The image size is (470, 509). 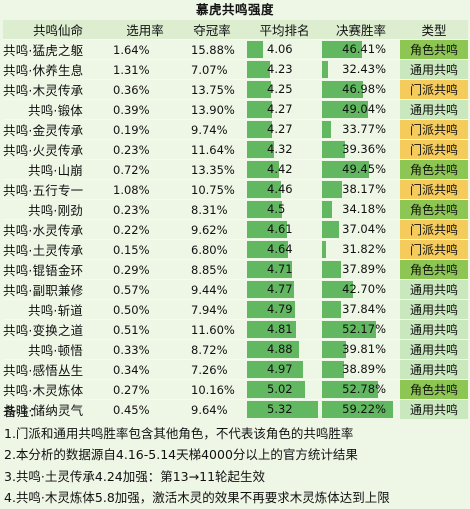 I want to click on table-row: 共鸣·储纳灵气 0.45% 9.64% 5.32 59.22% 通用共鸣, so click(x=235, y=409).